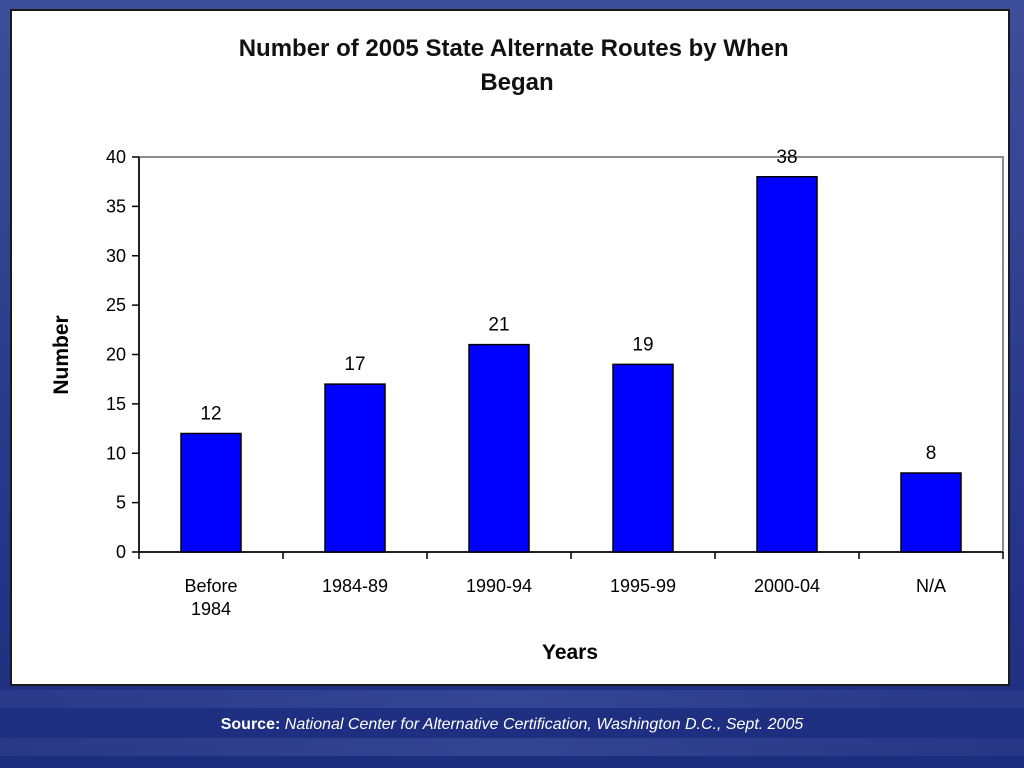  I want to click on bar-value-label: 21, so click(498, 325).